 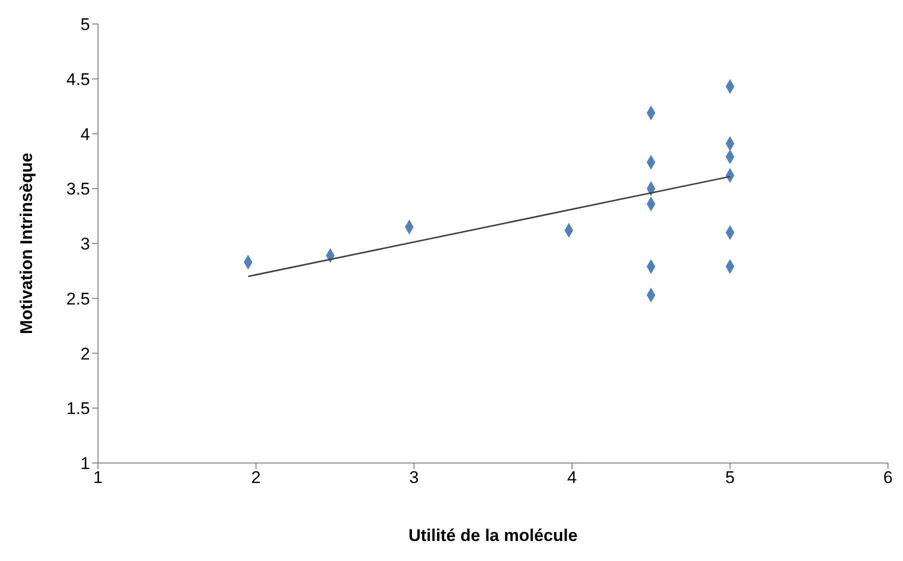 I want to click on y-tick-label: 1, so click(x=85, y=464).